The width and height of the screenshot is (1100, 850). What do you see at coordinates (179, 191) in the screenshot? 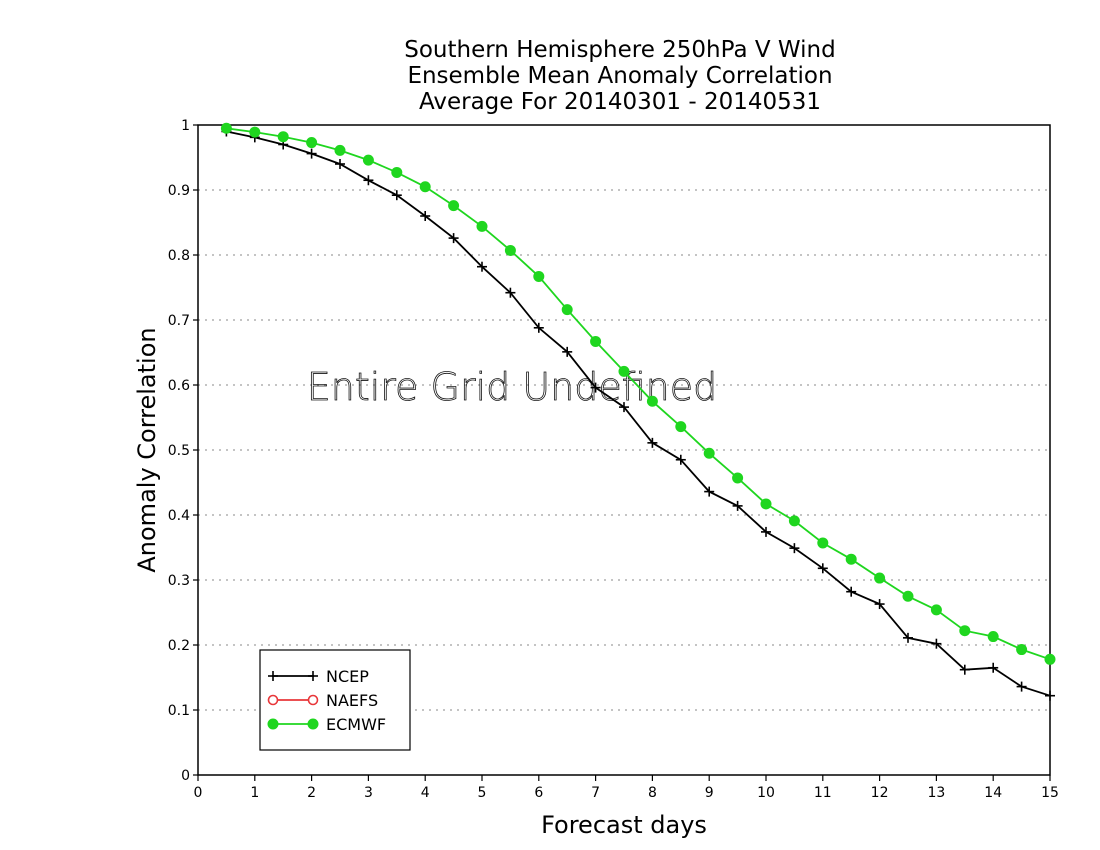
I see `y-tick-label: 0.9` at bounding box center [179, 191].